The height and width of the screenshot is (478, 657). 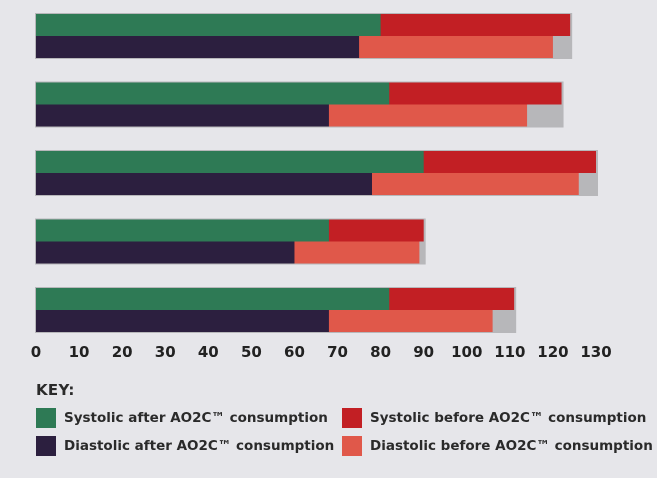 What do you see at coordinates (511, 446) in the screenshot?
I see `legend-label-diastolic-before: Diastolic before AO2C™ consumption` at bounding box center [511, 446].